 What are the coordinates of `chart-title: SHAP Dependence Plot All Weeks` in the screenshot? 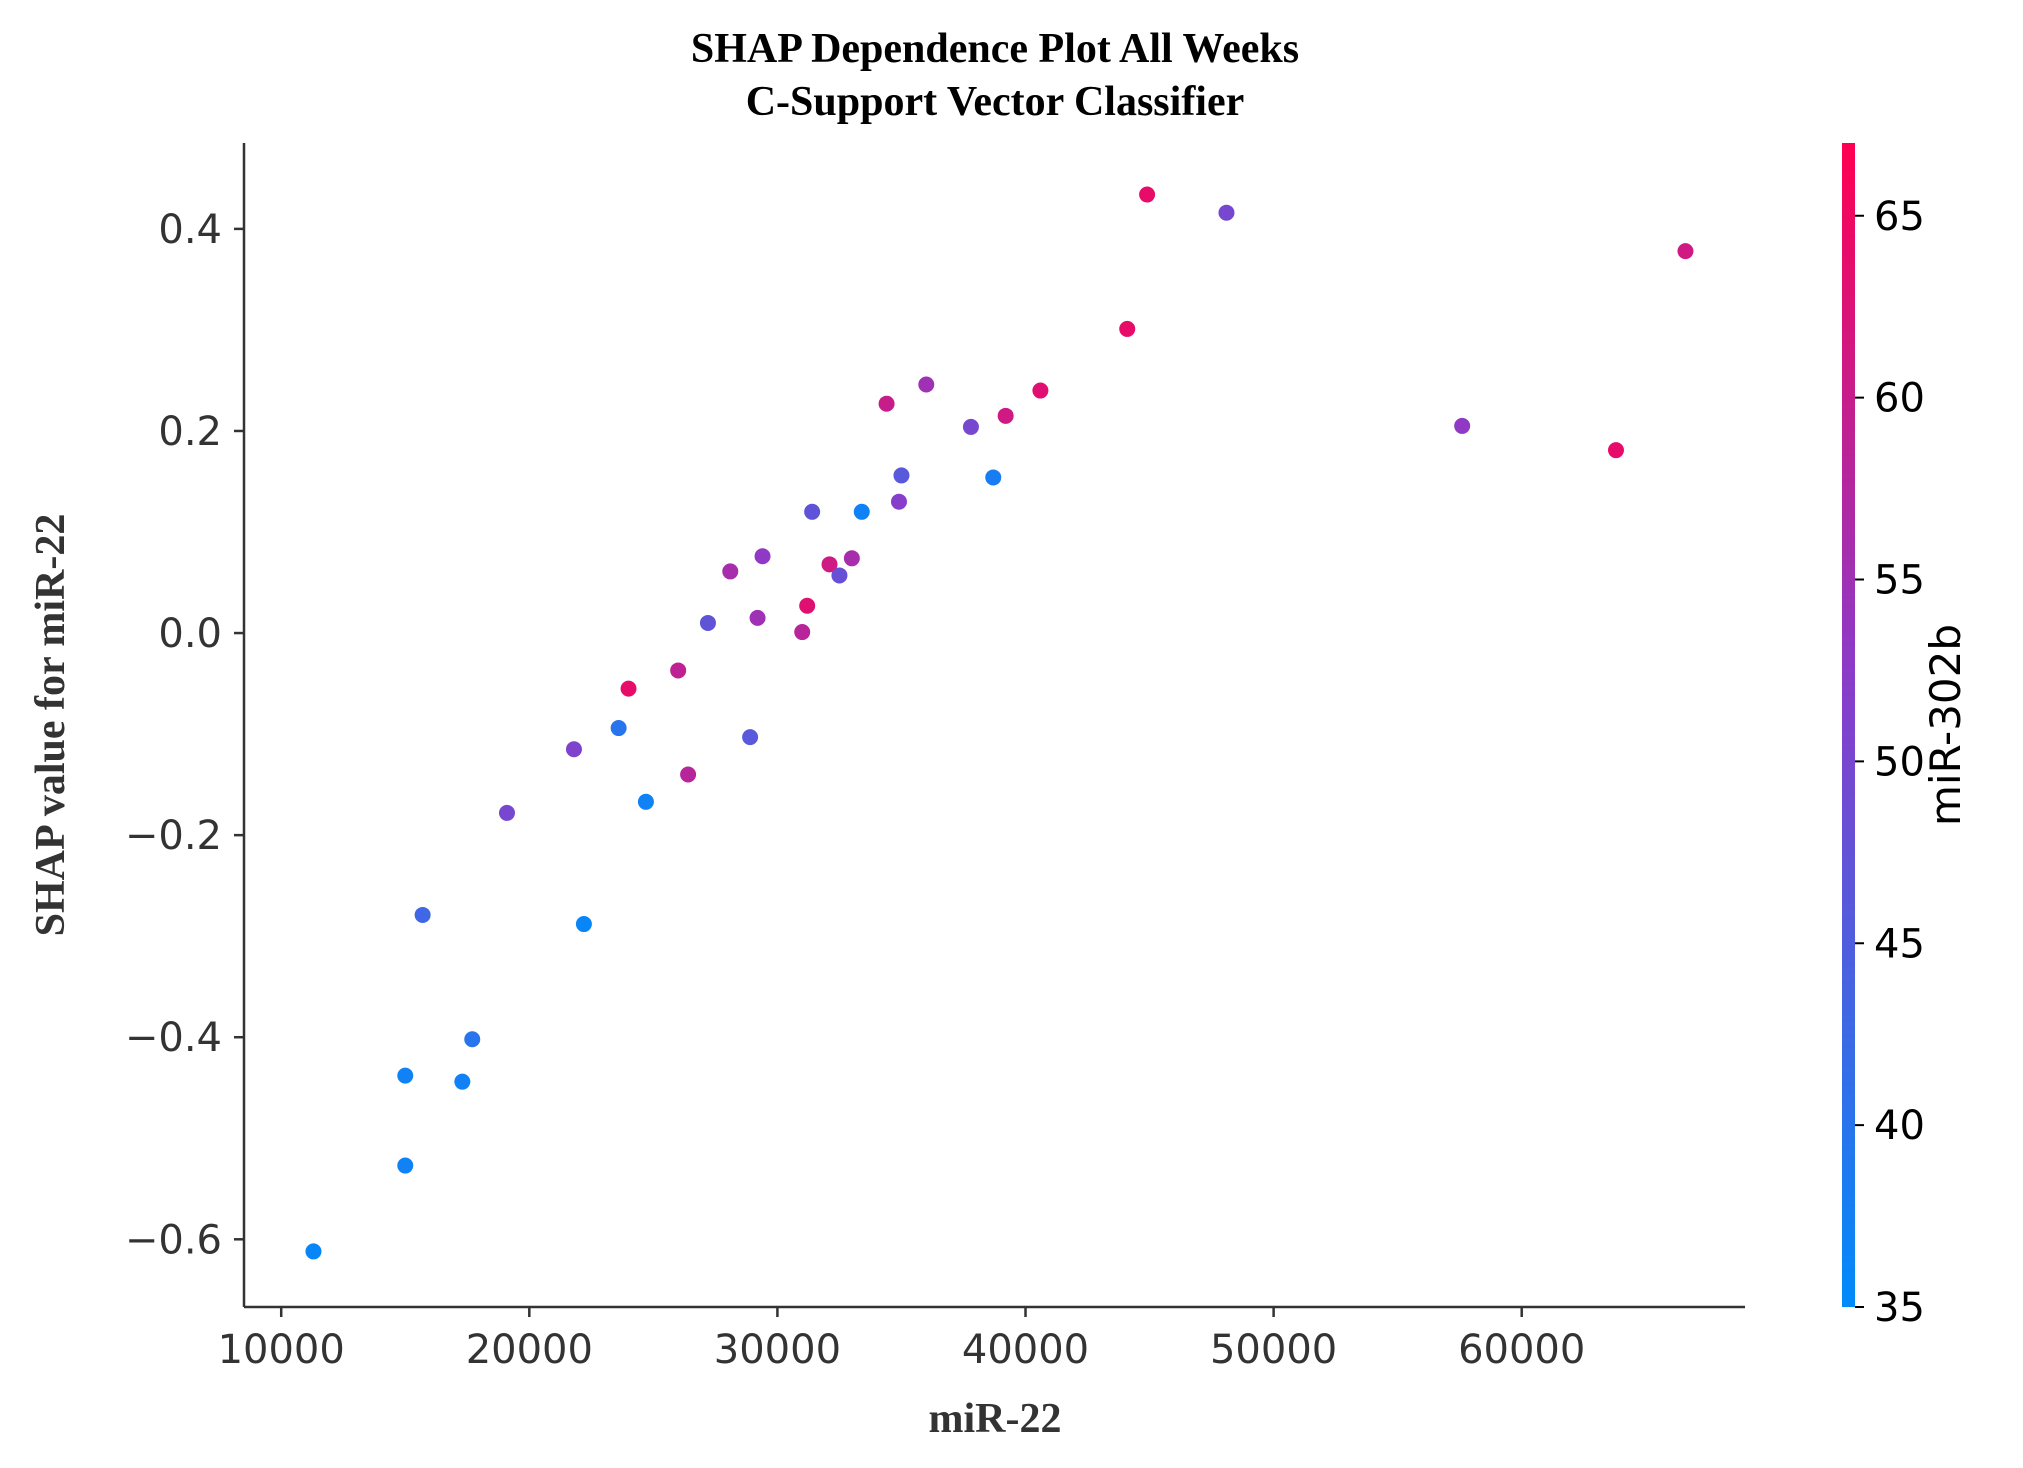 It's located at (995, 49).